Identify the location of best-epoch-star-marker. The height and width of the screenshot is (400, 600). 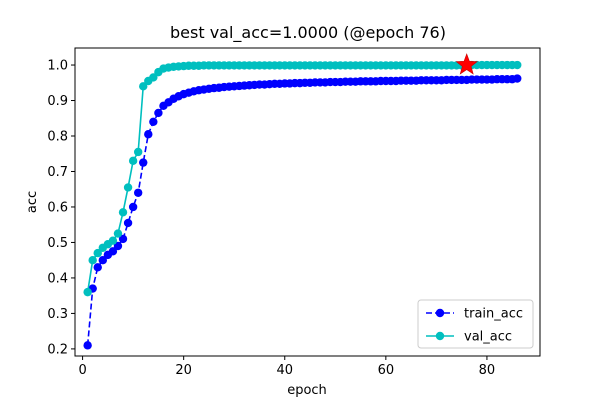
(466, 64).